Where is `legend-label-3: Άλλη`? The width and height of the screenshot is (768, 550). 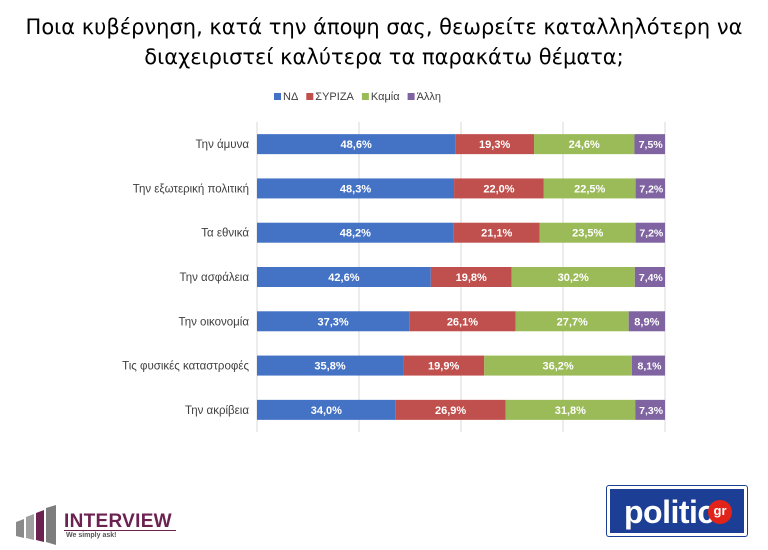 legend-label-3: Άλλη is located at coordinates (429, 97).